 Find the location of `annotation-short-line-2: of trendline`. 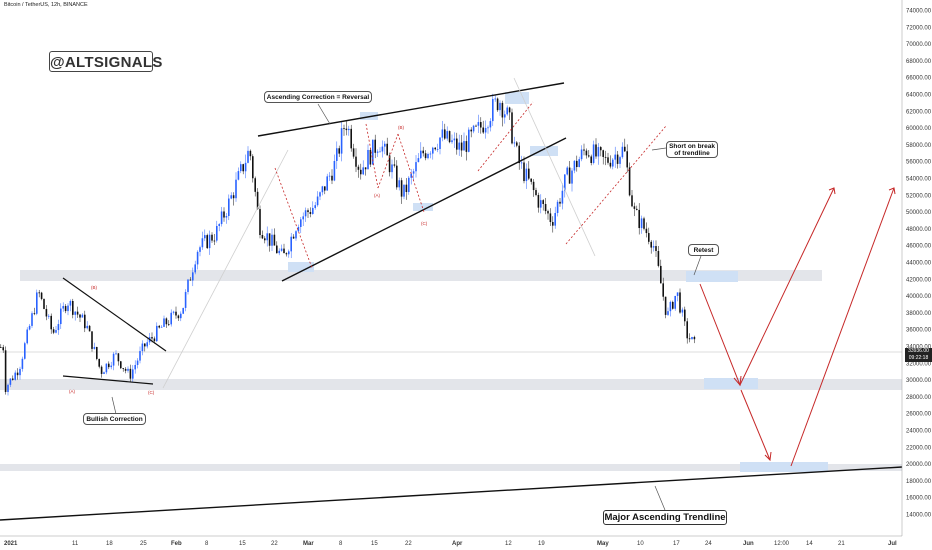

annotation-short-line-2: of trendline is located at coordinates (692, 153).